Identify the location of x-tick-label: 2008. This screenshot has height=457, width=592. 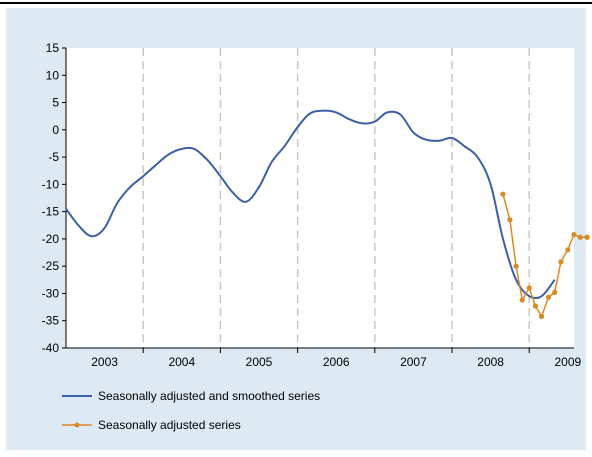
(490, 362).